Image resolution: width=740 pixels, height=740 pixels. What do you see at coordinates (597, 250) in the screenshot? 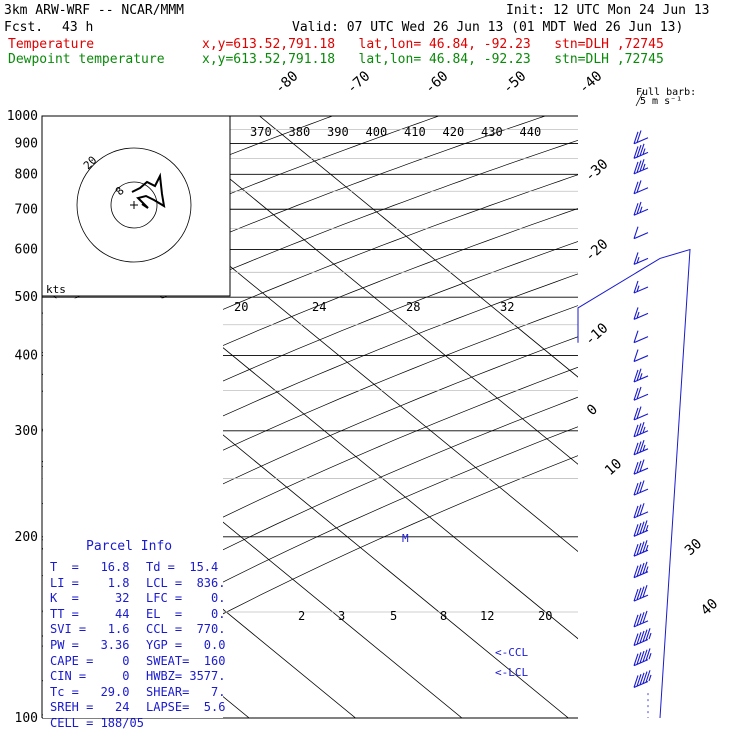
I see `isotherm-label: -20` at bounding box center [597, 250].